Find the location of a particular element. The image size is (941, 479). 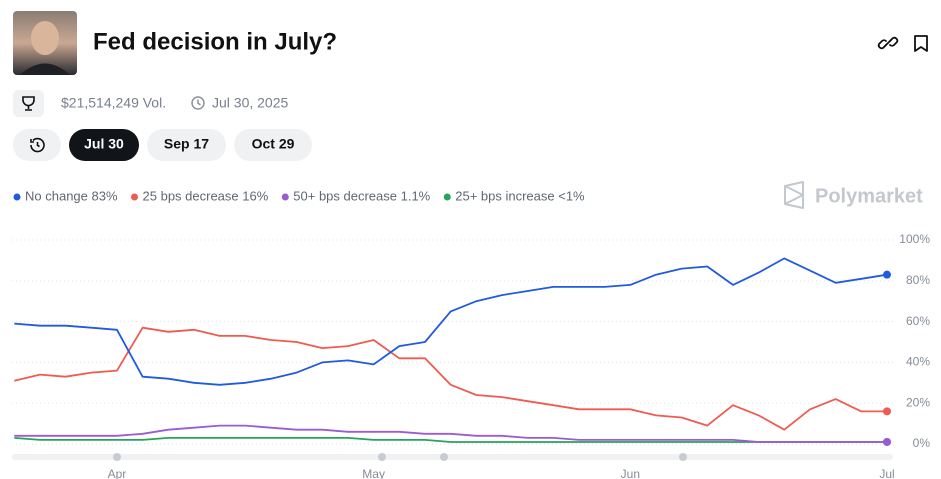

trophy-icon is located at coordinates (28, 103).